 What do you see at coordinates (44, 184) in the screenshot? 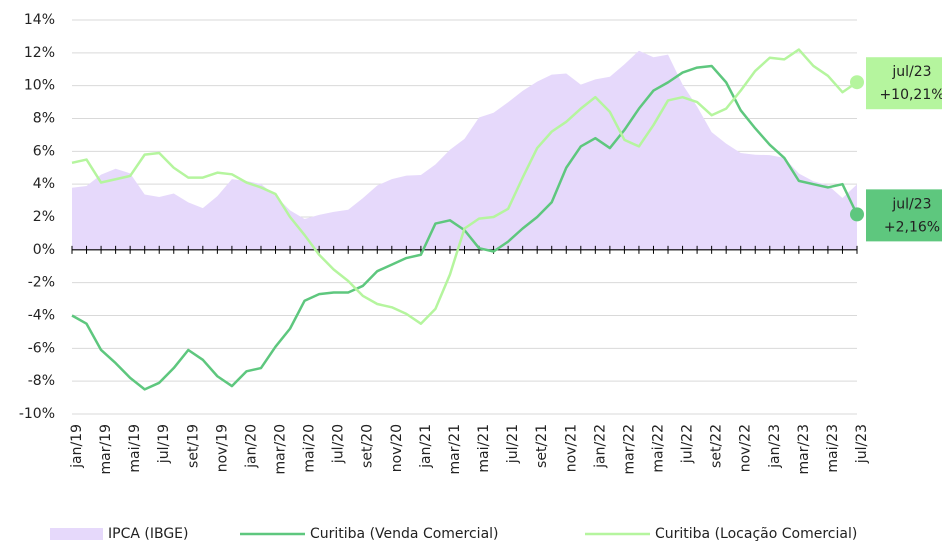
I see `y-tick-label: 4%` at bounding box center [44, 184].